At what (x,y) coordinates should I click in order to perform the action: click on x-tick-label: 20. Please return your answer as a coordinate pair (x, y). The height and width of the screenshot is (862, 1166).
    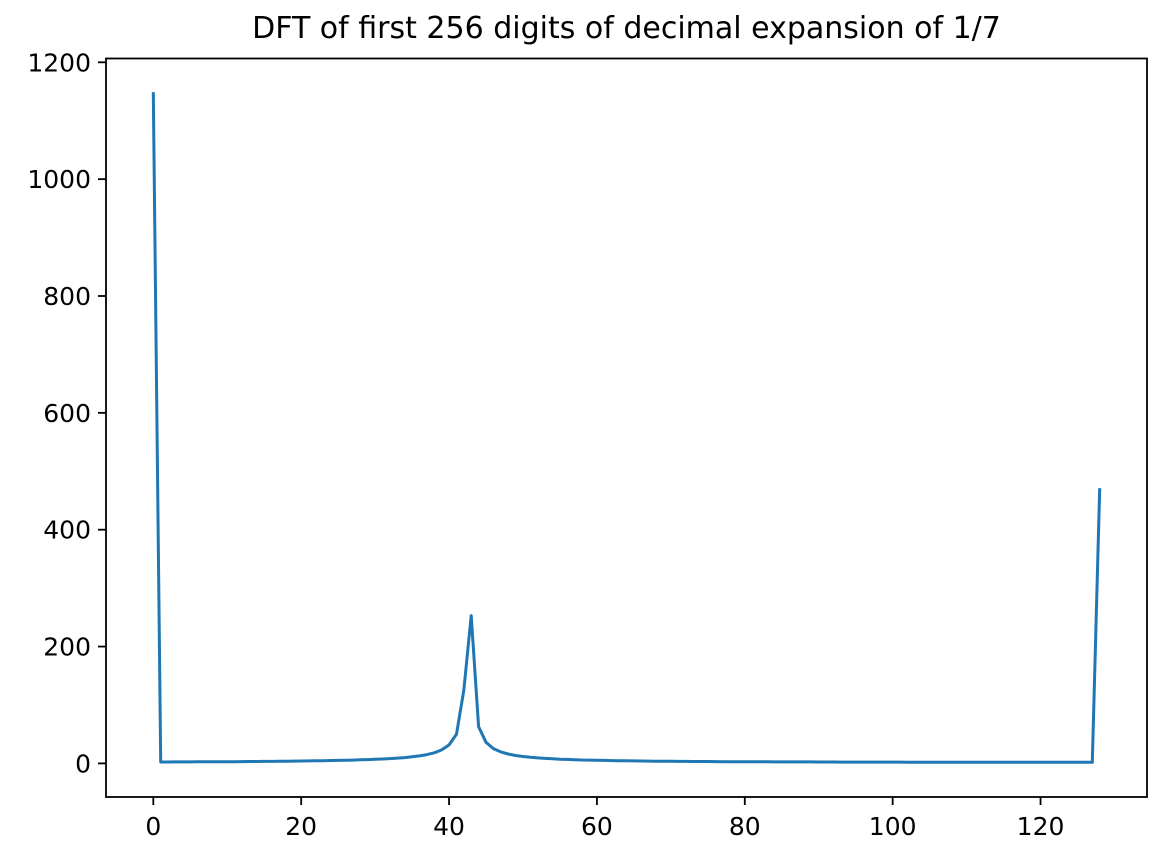
    Looking at the image, I should click on (301, 826).